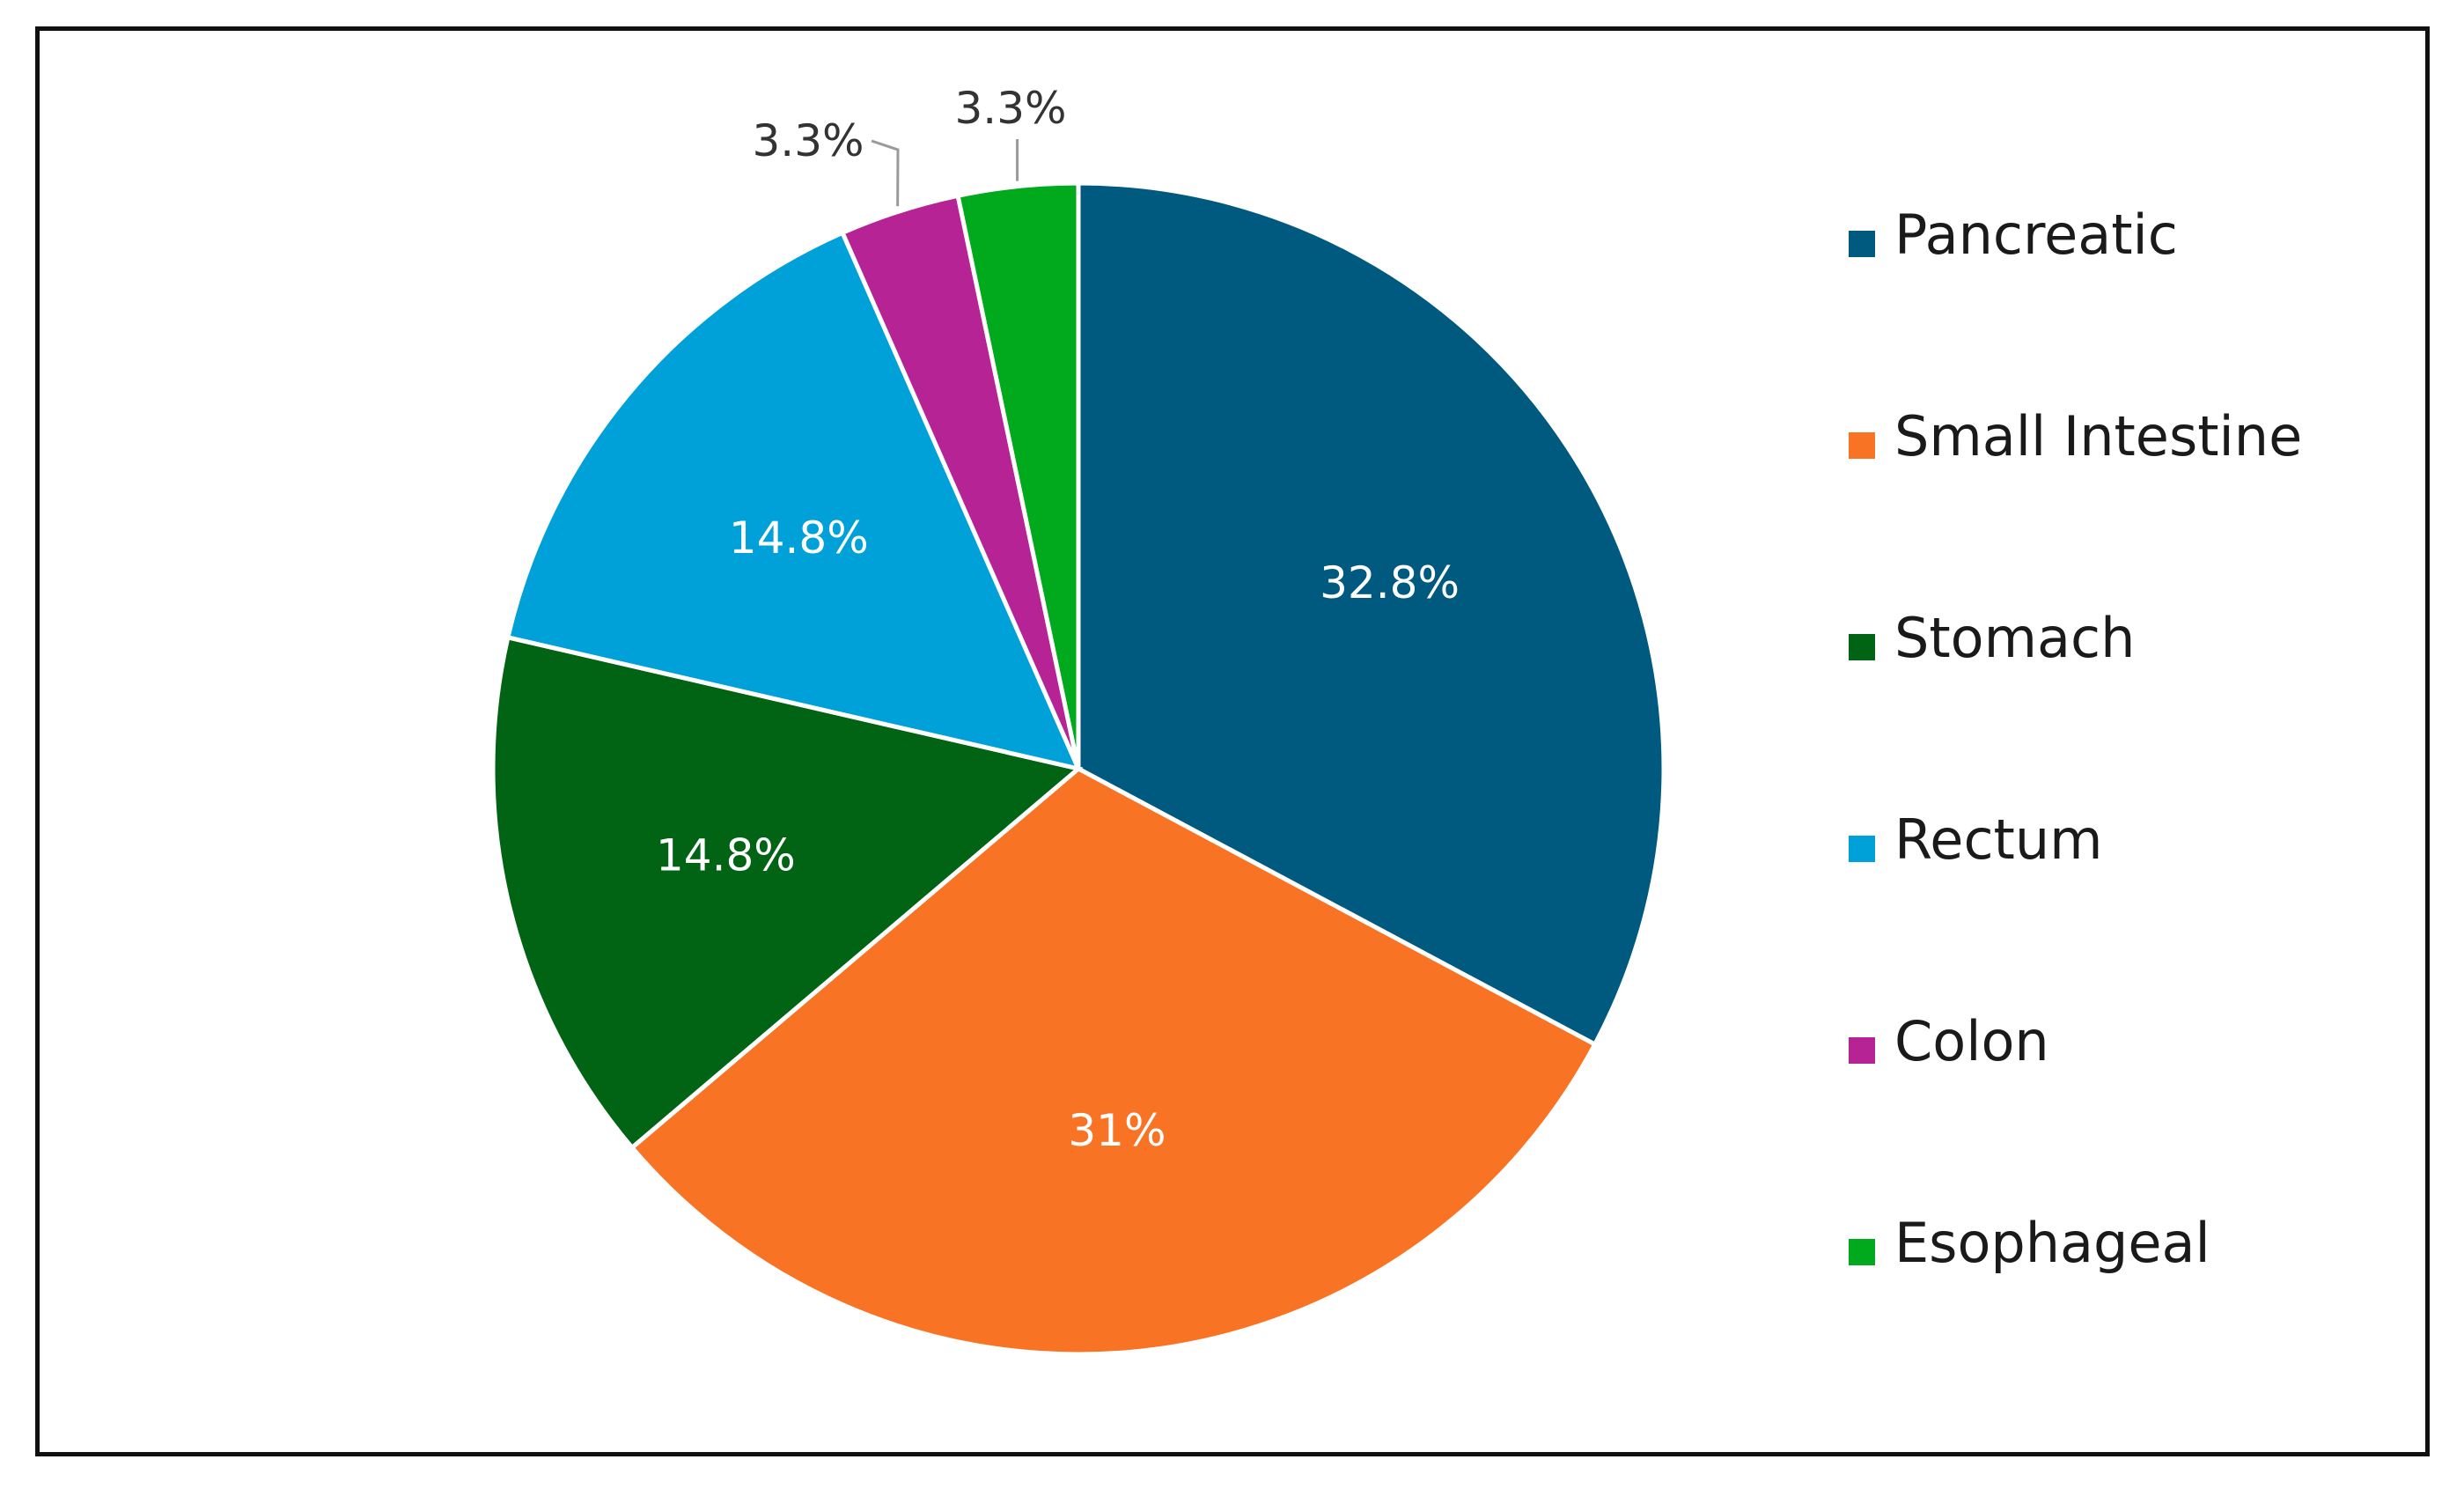 This screenshot has height=1489, width=2464. I want to click on legend-item-pancreatic: Pancreatic, so click(2121, 303).